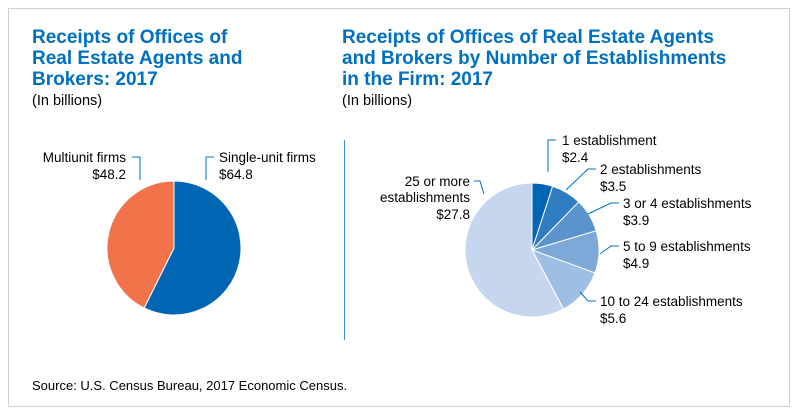  Describe the element at coordinates (613, 318) in the screenshot. I see `slice-value-10-24-est: $5.6` at that location.